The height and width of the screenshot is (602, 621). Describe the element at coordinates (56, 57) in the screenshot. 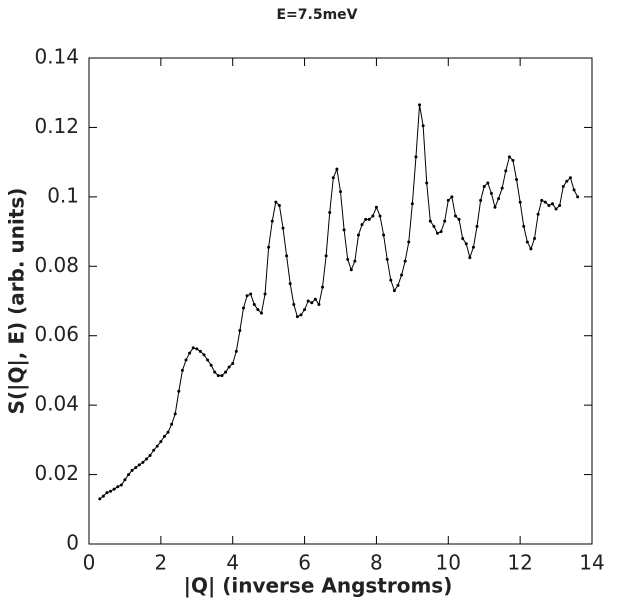

I see `y-tick-label: 0.14` at that location.